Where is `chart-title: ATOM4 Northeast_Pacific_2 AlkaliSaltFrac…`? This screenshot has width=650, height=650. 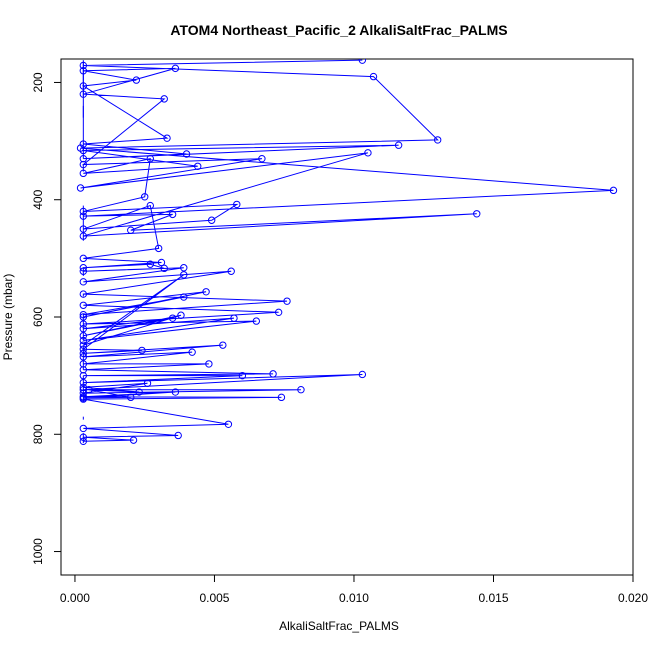 chart-title: ATOM4 Northeast_Pacific_2 AlkaliSaltFrac… is located at coordinates (338, 30).